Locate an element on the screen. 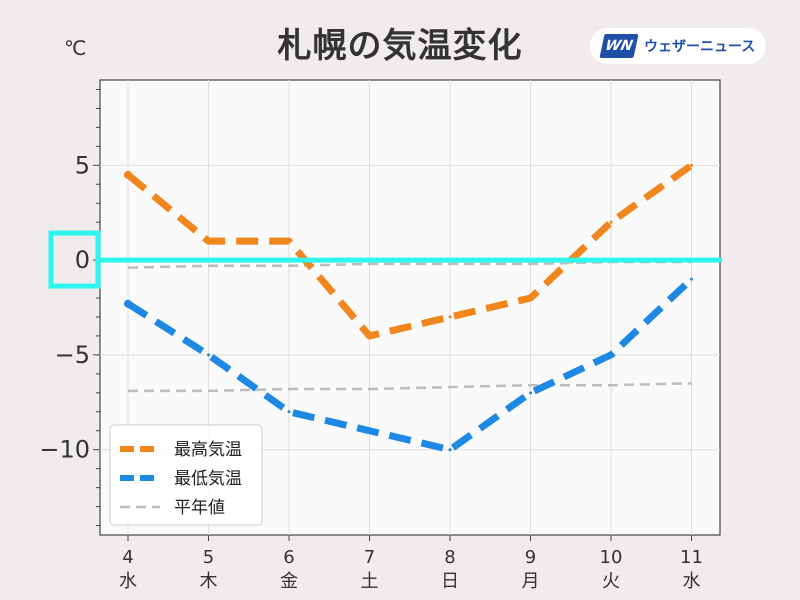 The width and height of the screenshot is (800, 600). x-tick-weekday: 金 is located at coordinates (289, 581).